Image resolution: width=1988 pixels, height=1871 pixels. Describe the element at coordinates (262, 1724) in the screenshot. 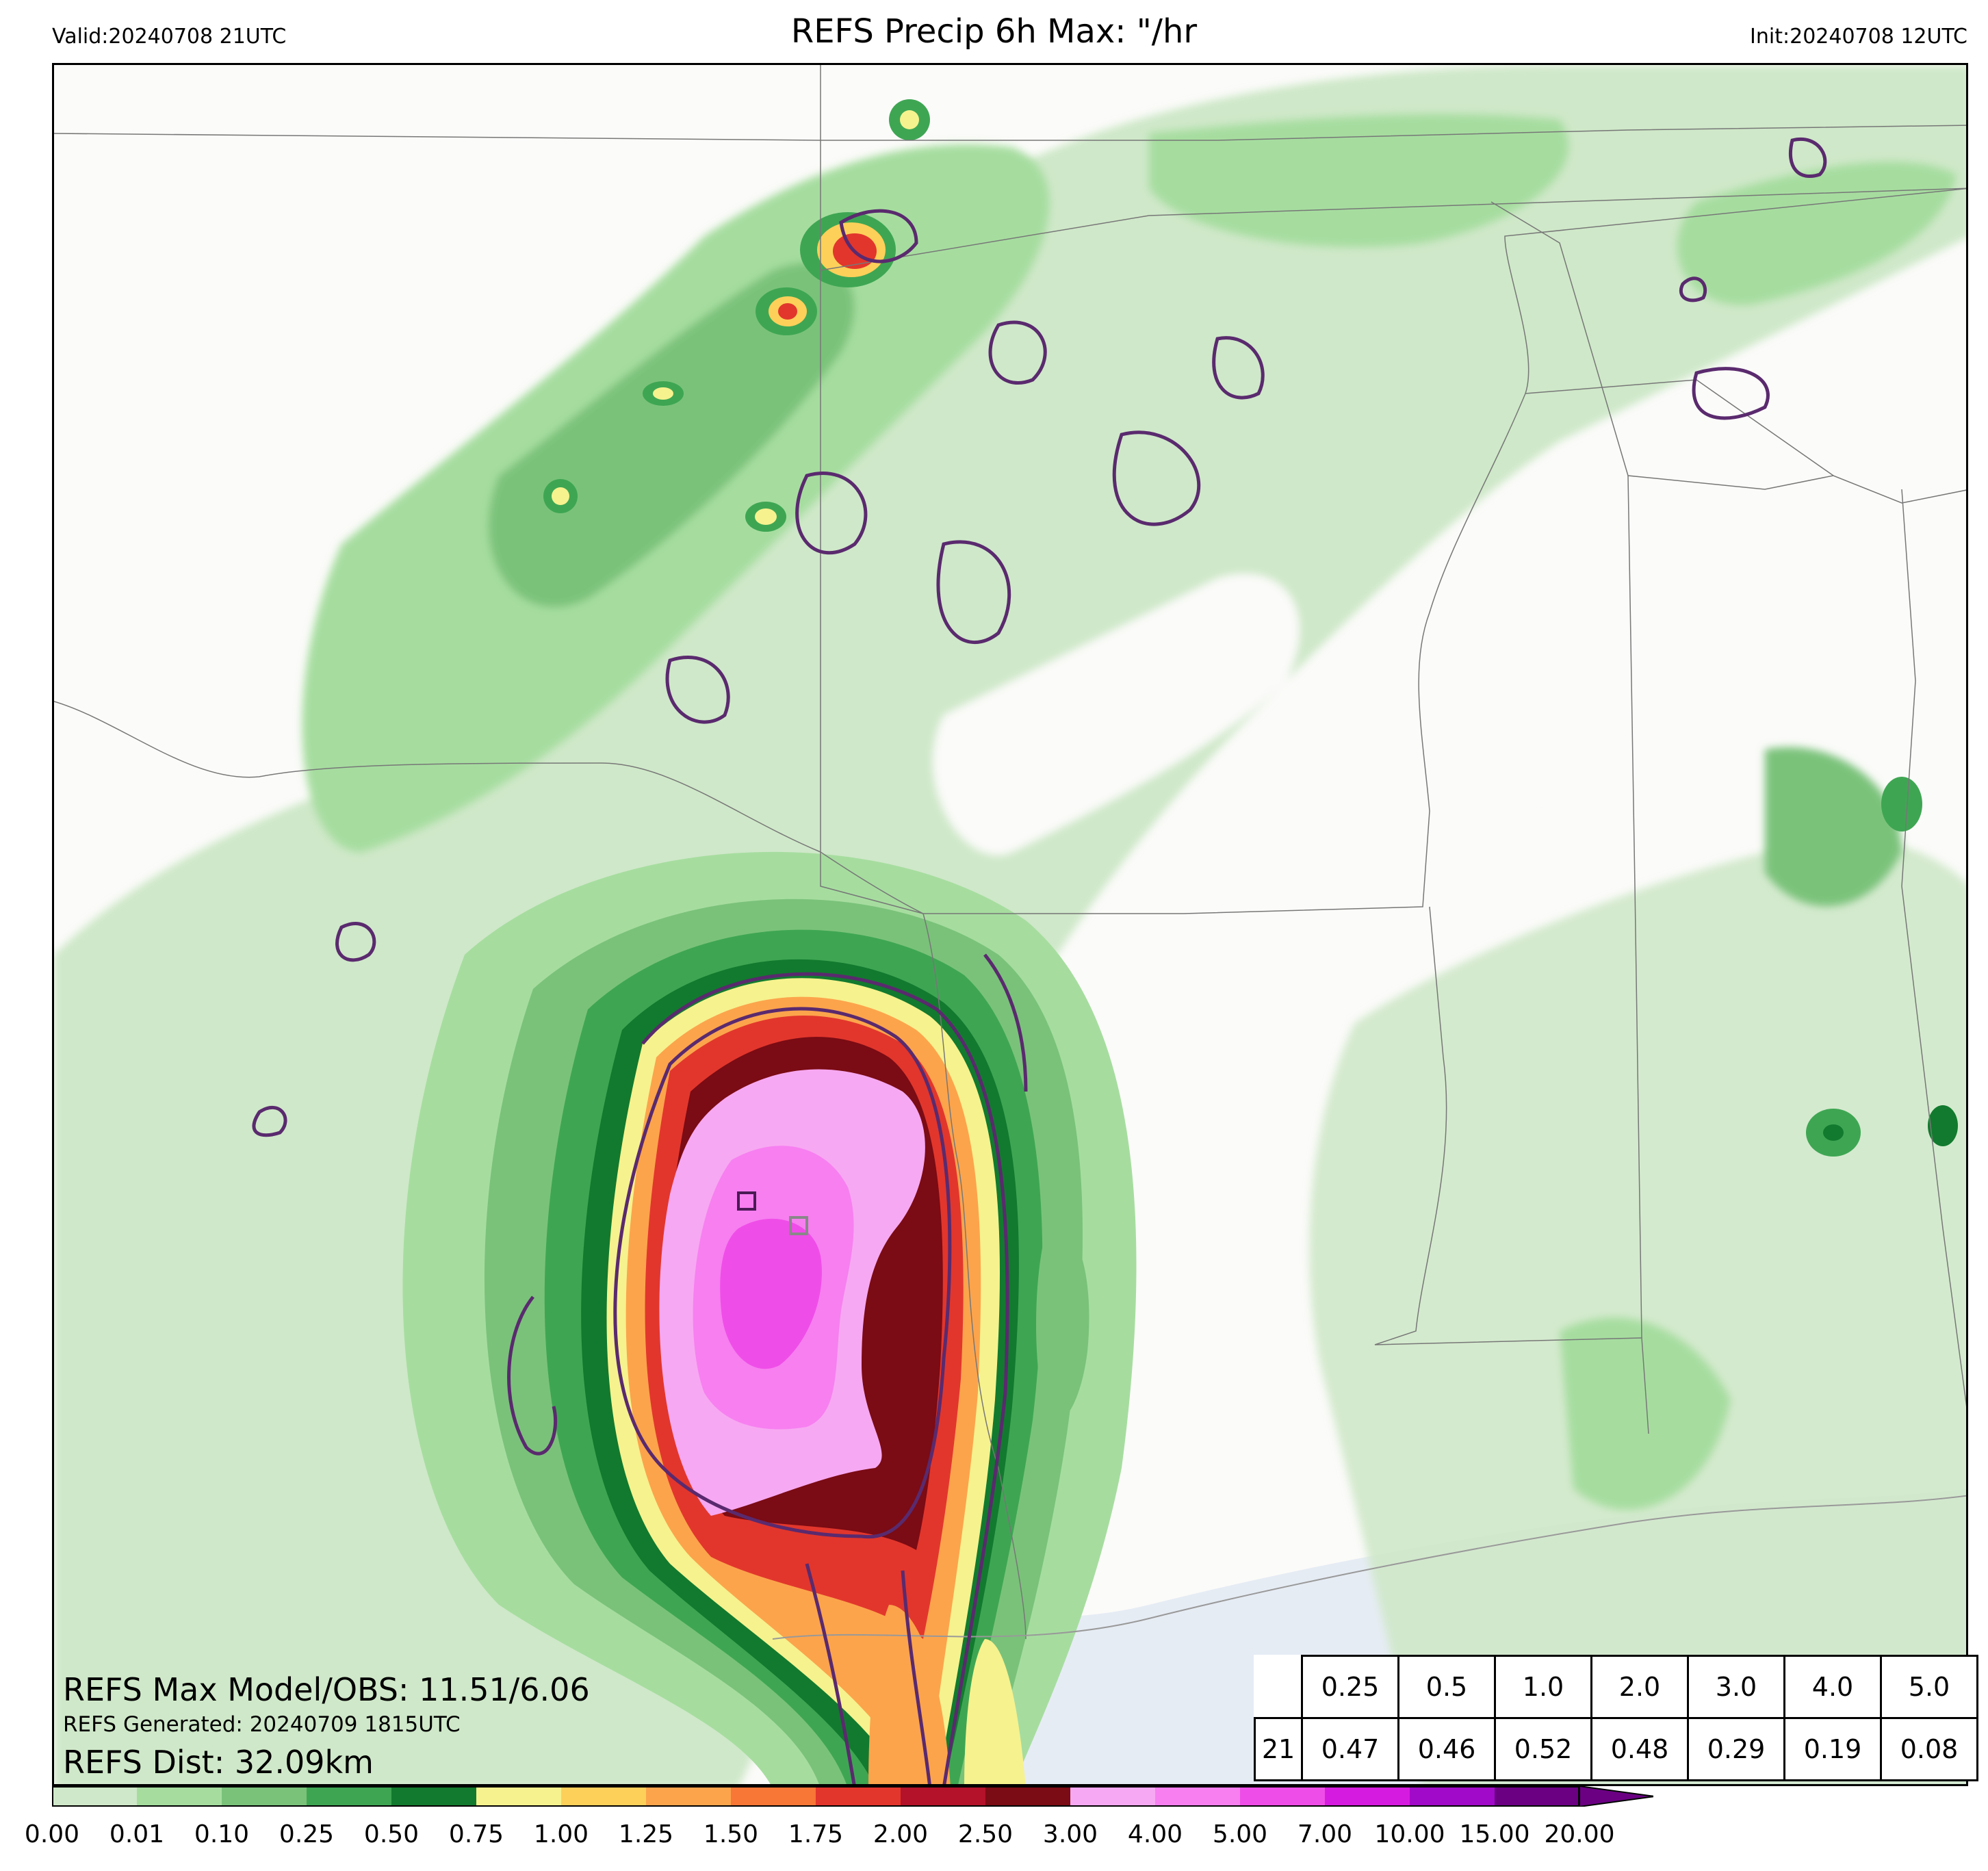

I see `generated-time-label: REFS Generated: 20240709 1815UTC` at that location.